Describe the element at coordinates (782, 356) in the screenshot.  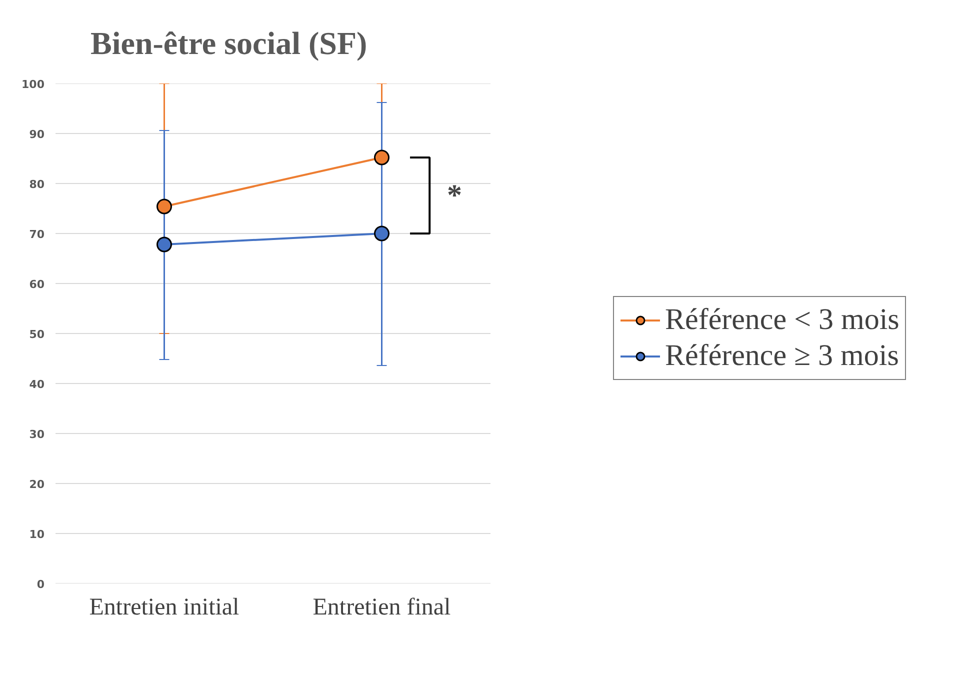
I see `legend-label: Référence ≥ 3 mois` at that location.